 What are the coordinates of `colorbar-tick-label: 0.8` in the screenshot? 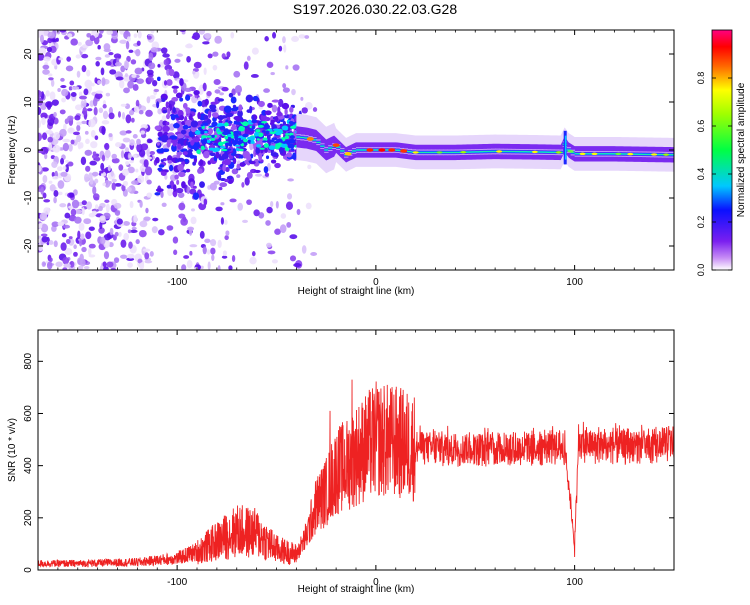 It's located at (701, 78).